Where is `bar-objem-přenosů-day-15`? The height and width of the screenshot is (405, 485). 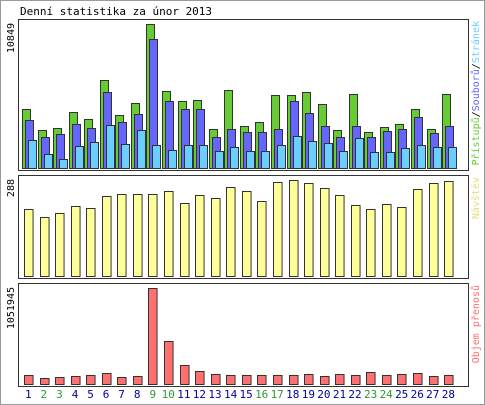
bar-objem-přenosů-day-15 is located at coordinates (247, 380).